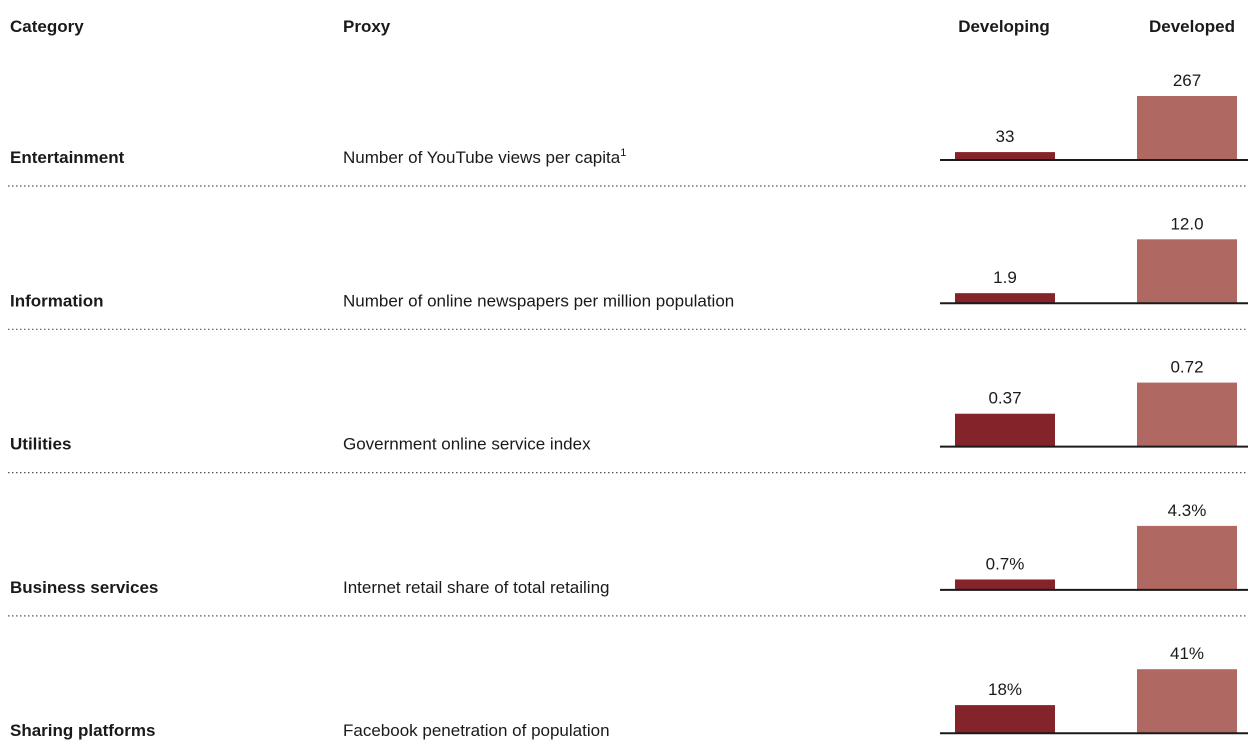  What do you see at coordinates (1187, 80) in the screenshot?
I see `value-label: 267` at bounding box center [1187, 80].